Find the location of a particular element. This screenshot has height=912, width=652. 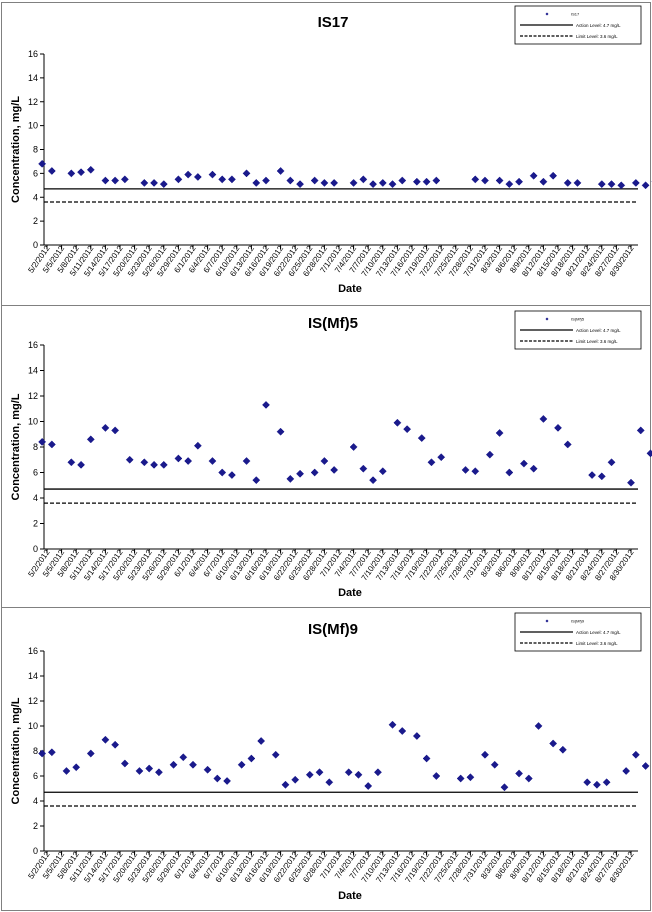

chart-title: IS17 is located at coordinates (333, 22).